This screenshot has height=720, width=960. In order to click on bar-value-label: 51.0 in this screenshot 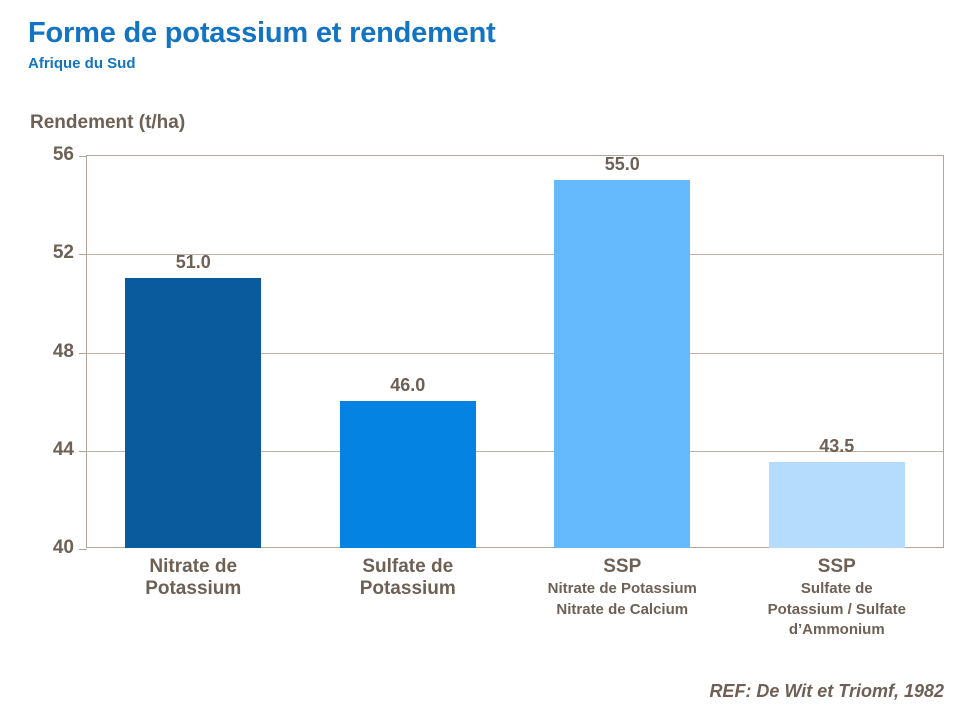, I will do `click(193, 261)`.